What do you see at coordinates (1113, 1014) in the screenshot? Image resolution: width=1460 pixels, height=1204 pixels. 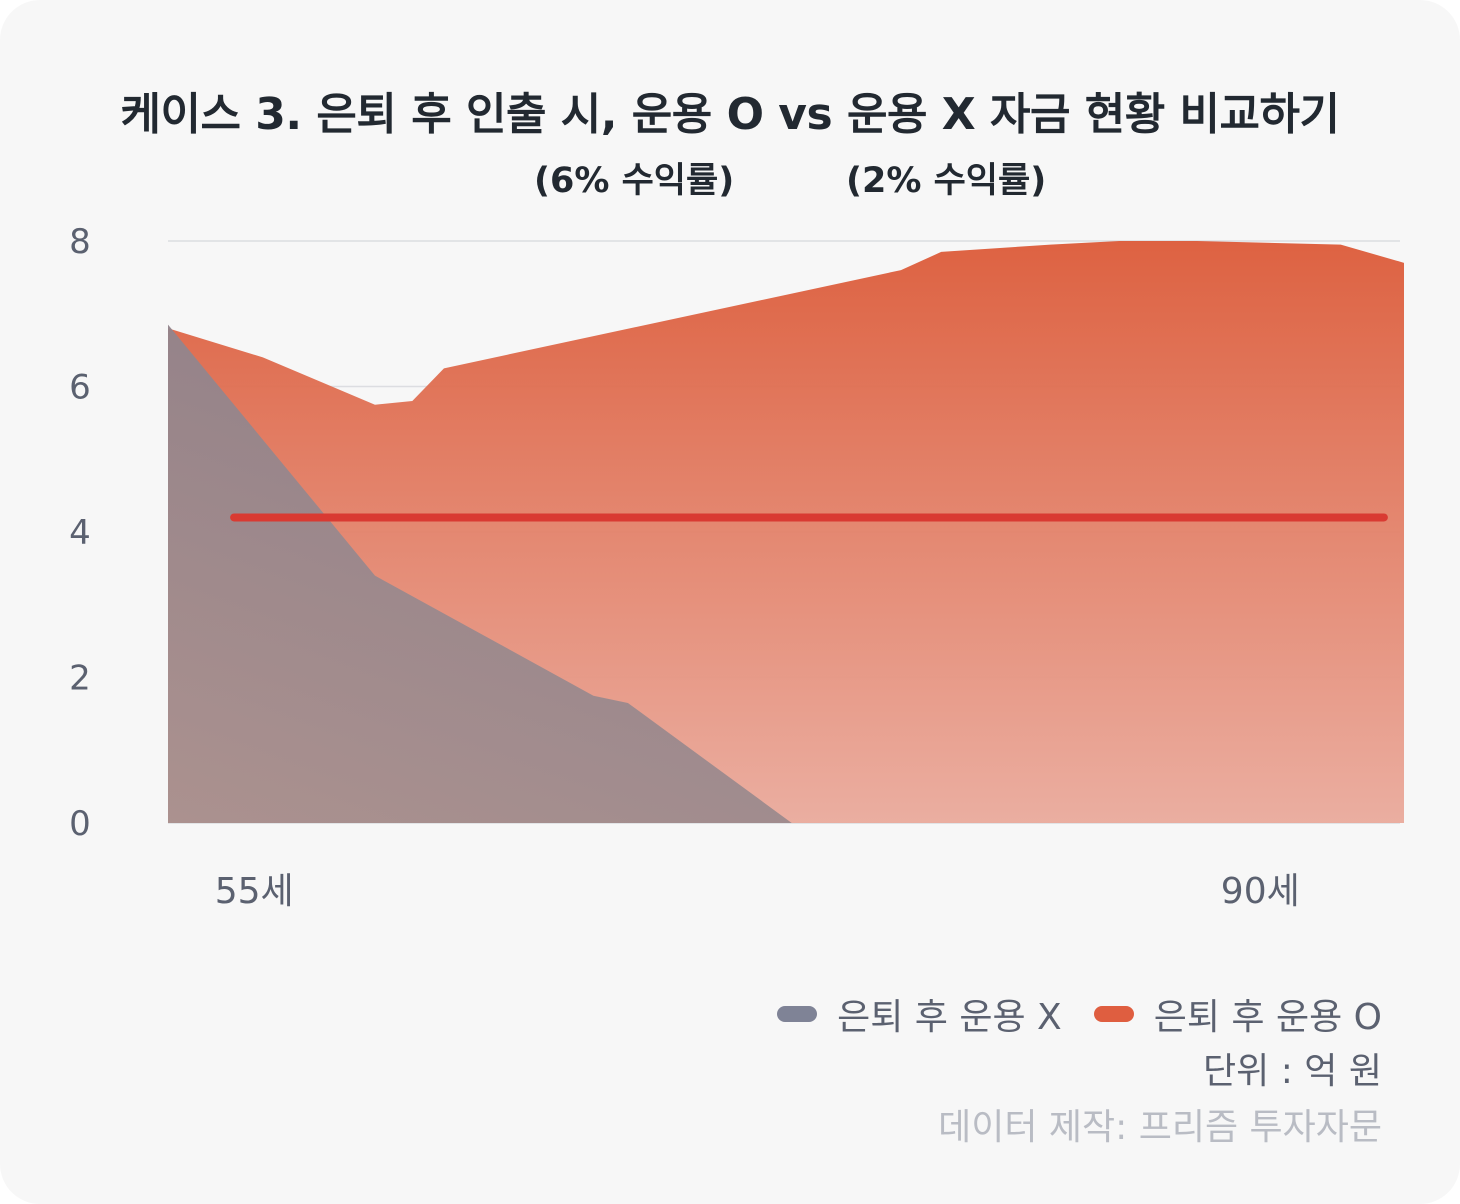 I see `legend-swatch-o` at bounding box center [1113, 1014].